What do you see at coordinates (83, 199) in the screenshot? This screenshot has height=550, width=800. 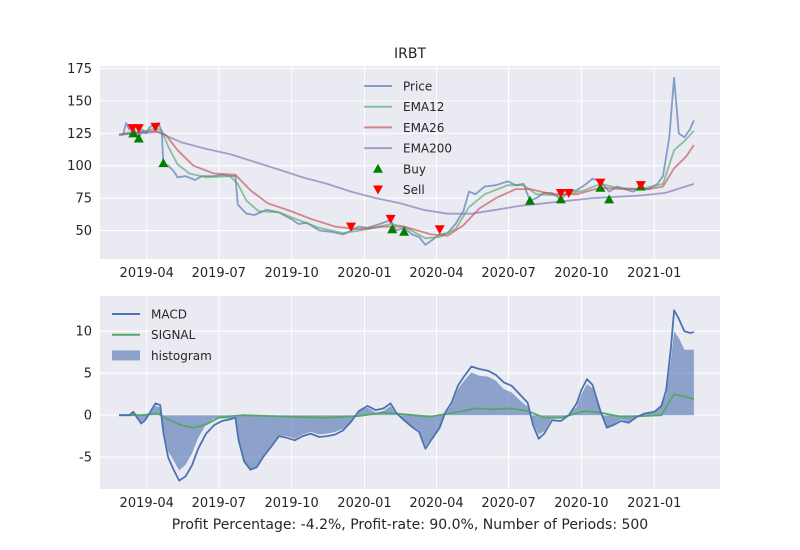 I see `price-y-tick-label: 75` at bounding box center [83, 199].